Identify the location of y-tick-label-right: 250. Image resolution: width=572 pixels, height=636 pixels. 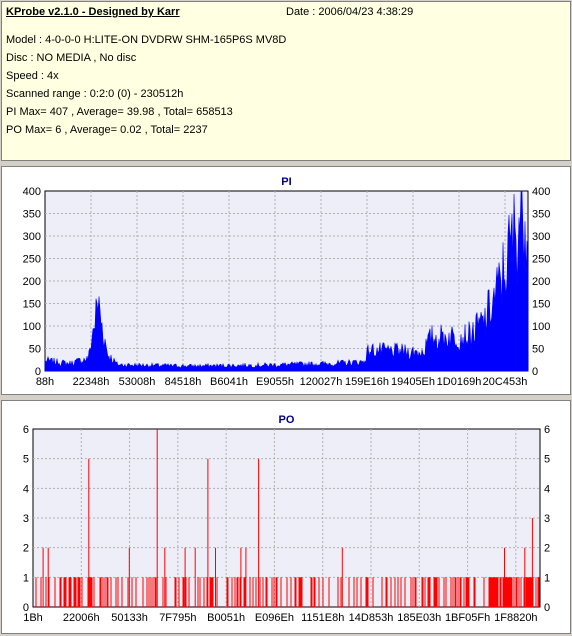
(541, 260).